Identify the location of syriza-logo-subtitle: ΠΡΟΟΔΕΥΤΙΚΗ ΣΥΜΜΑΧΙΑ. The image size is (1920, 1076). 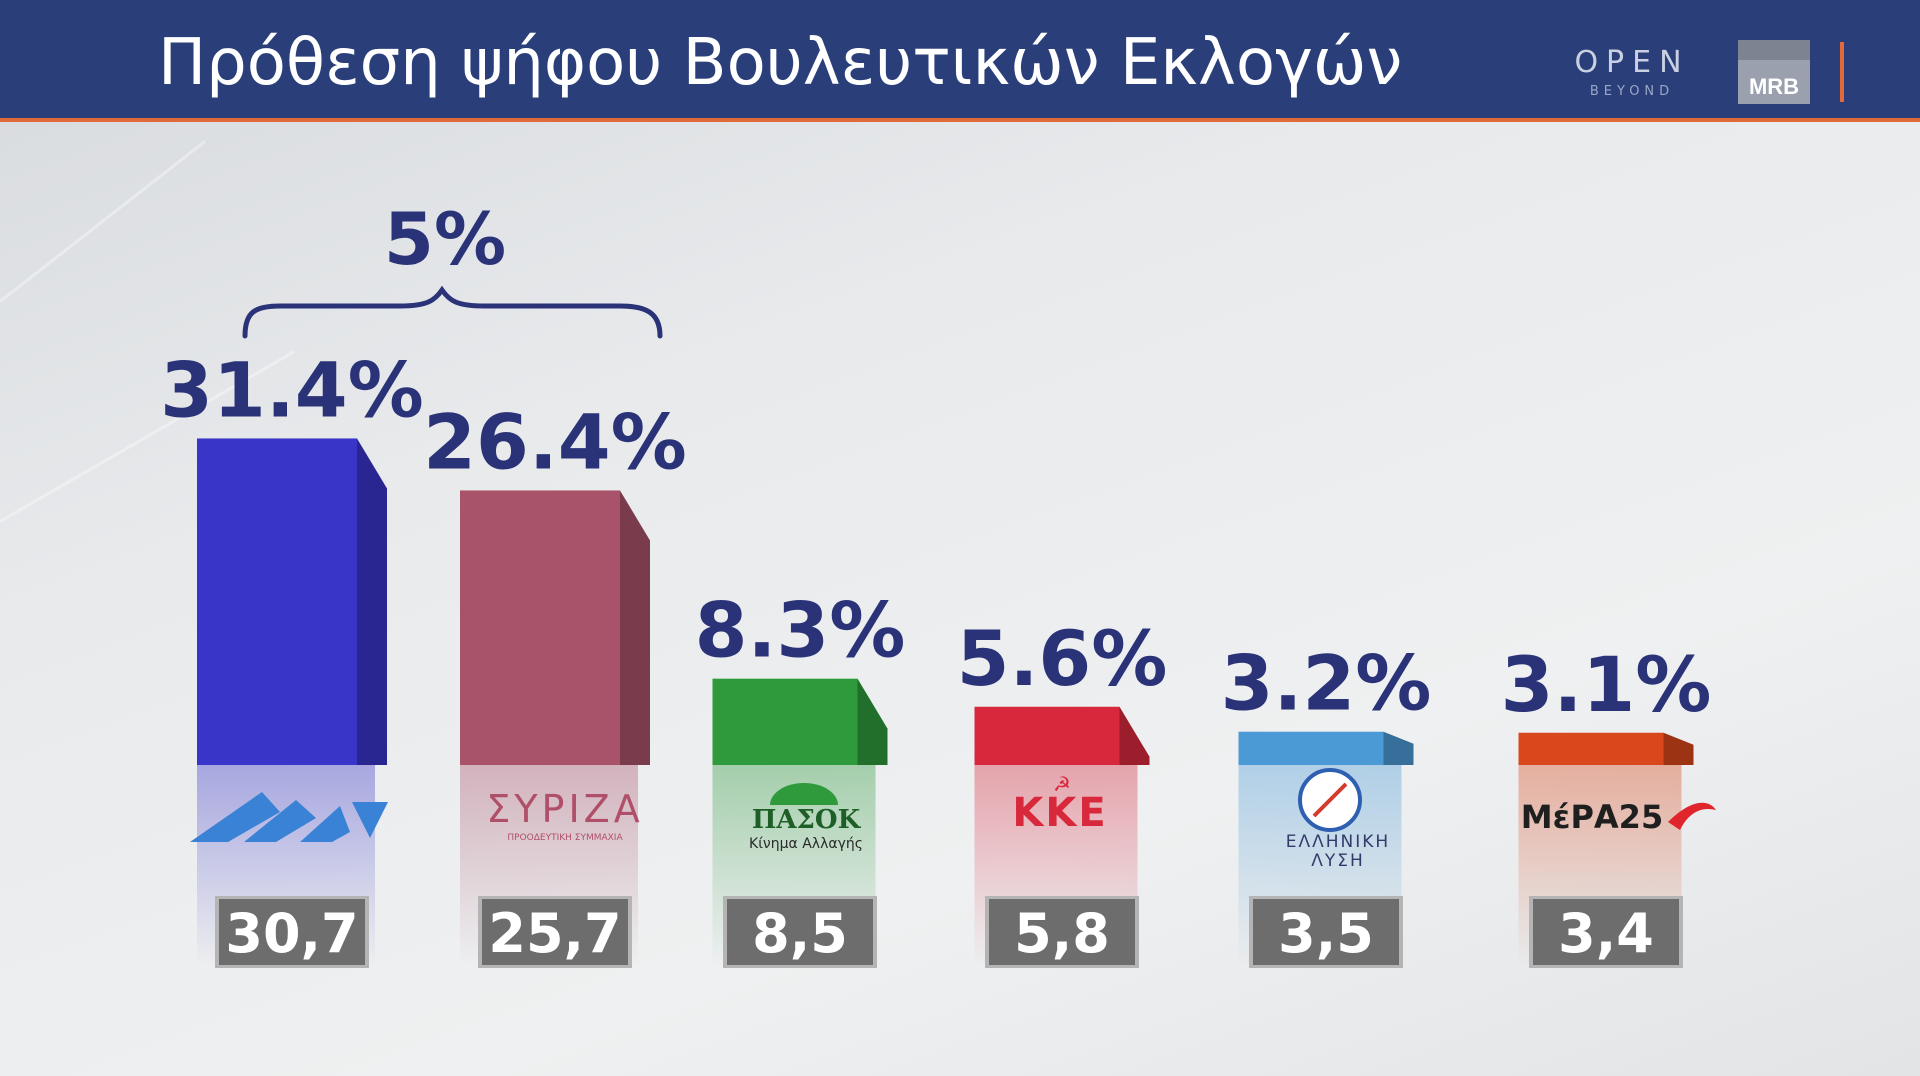
(565, 838).